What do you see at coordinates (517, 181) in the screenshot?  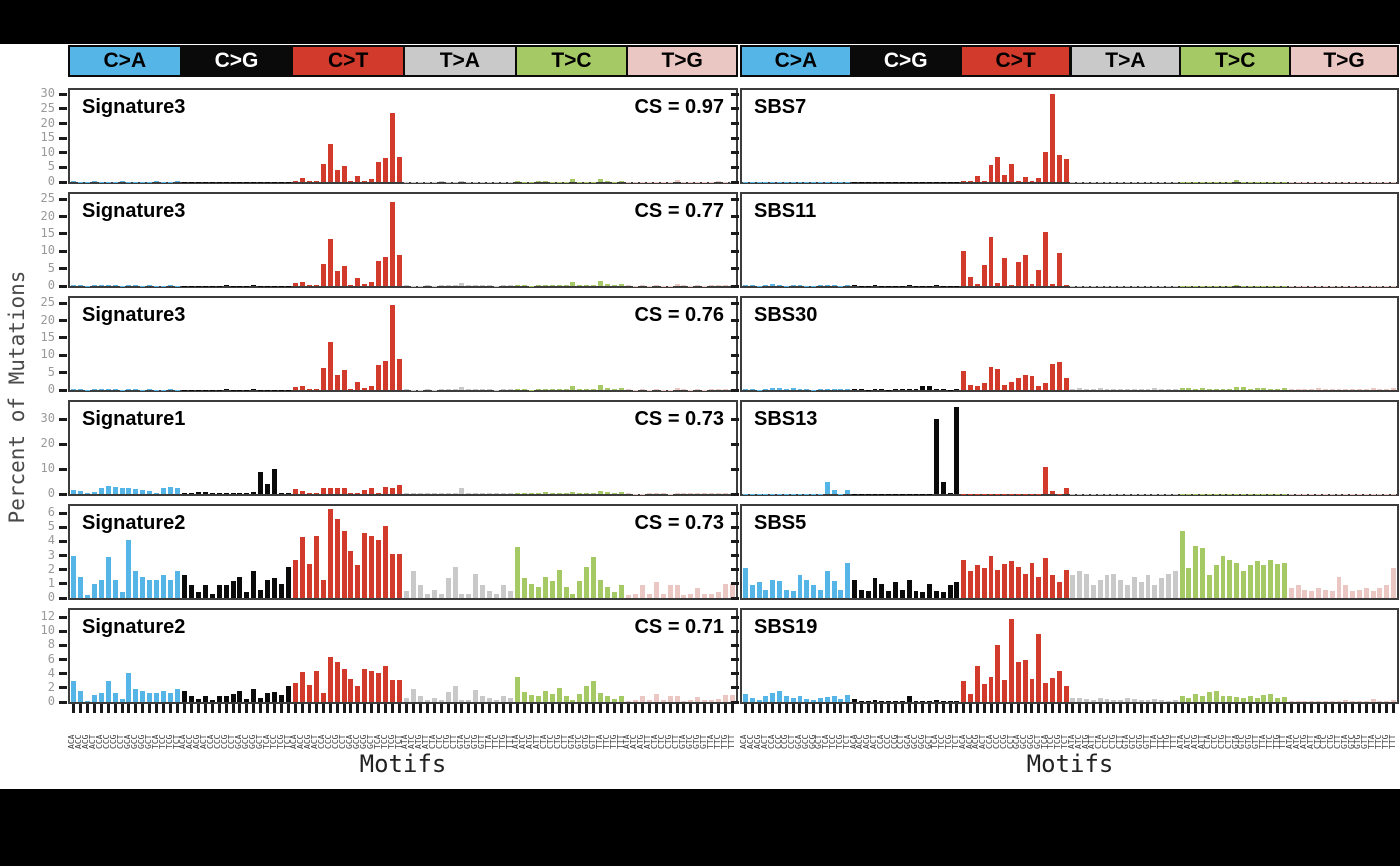 I see `bar-ATA` at bounding box center [517, 181].